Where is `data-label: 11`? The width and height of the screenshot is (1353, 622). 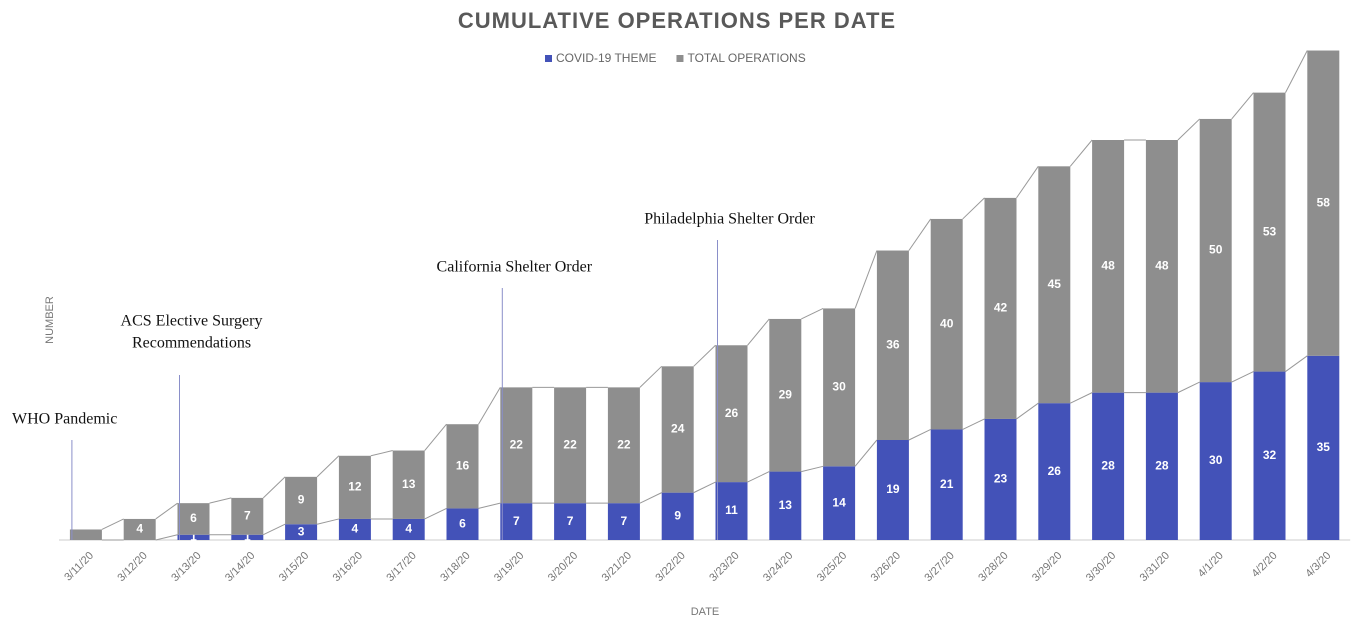 data-label: 11 is located at coordinates (731, 510).